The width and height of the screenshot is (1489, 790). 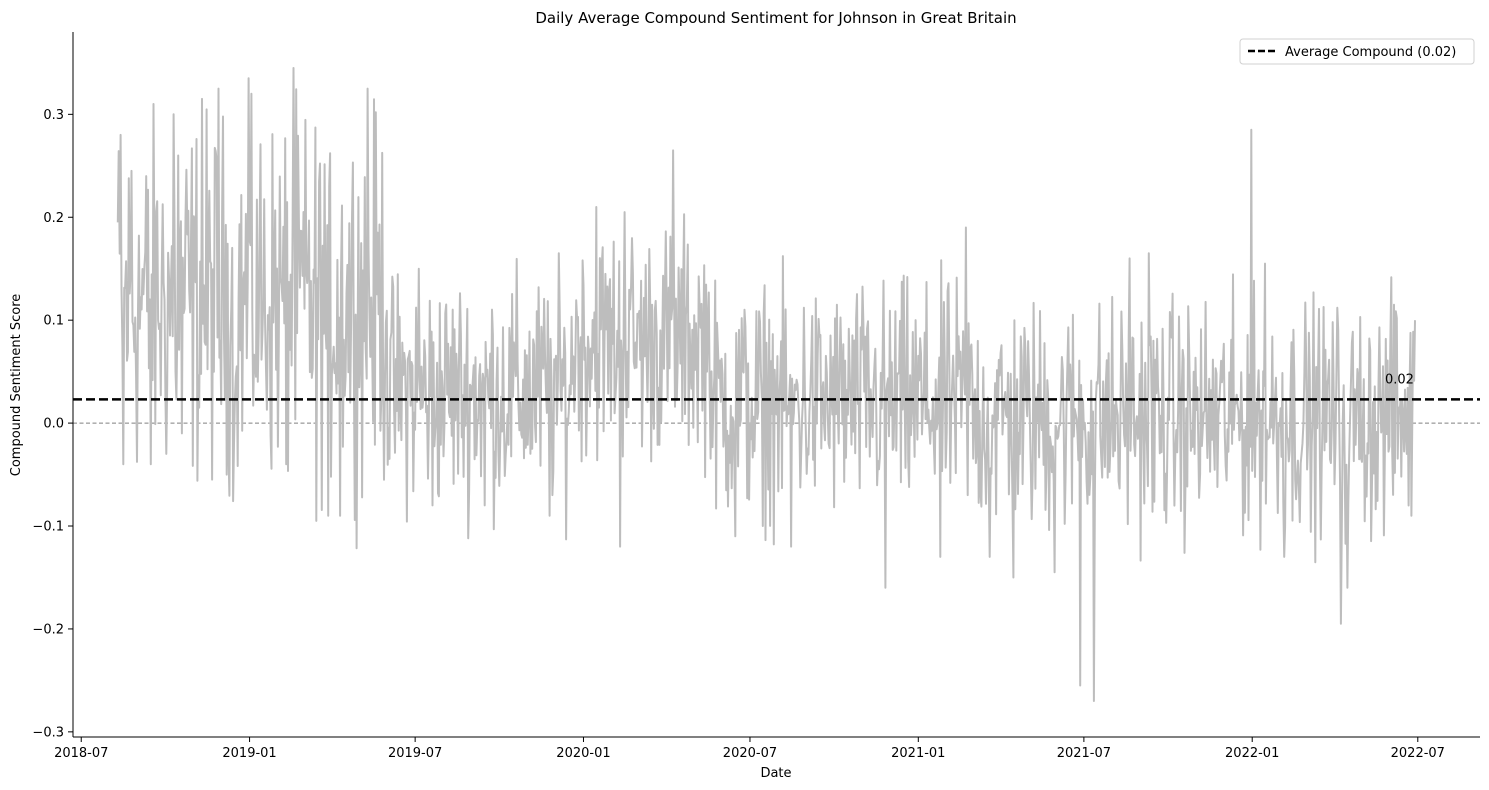 What do you see at coordinates (1252, 753) in the screenshot?
I see `x-tick-label: 2022-01` at bounding box center [1252, 753].